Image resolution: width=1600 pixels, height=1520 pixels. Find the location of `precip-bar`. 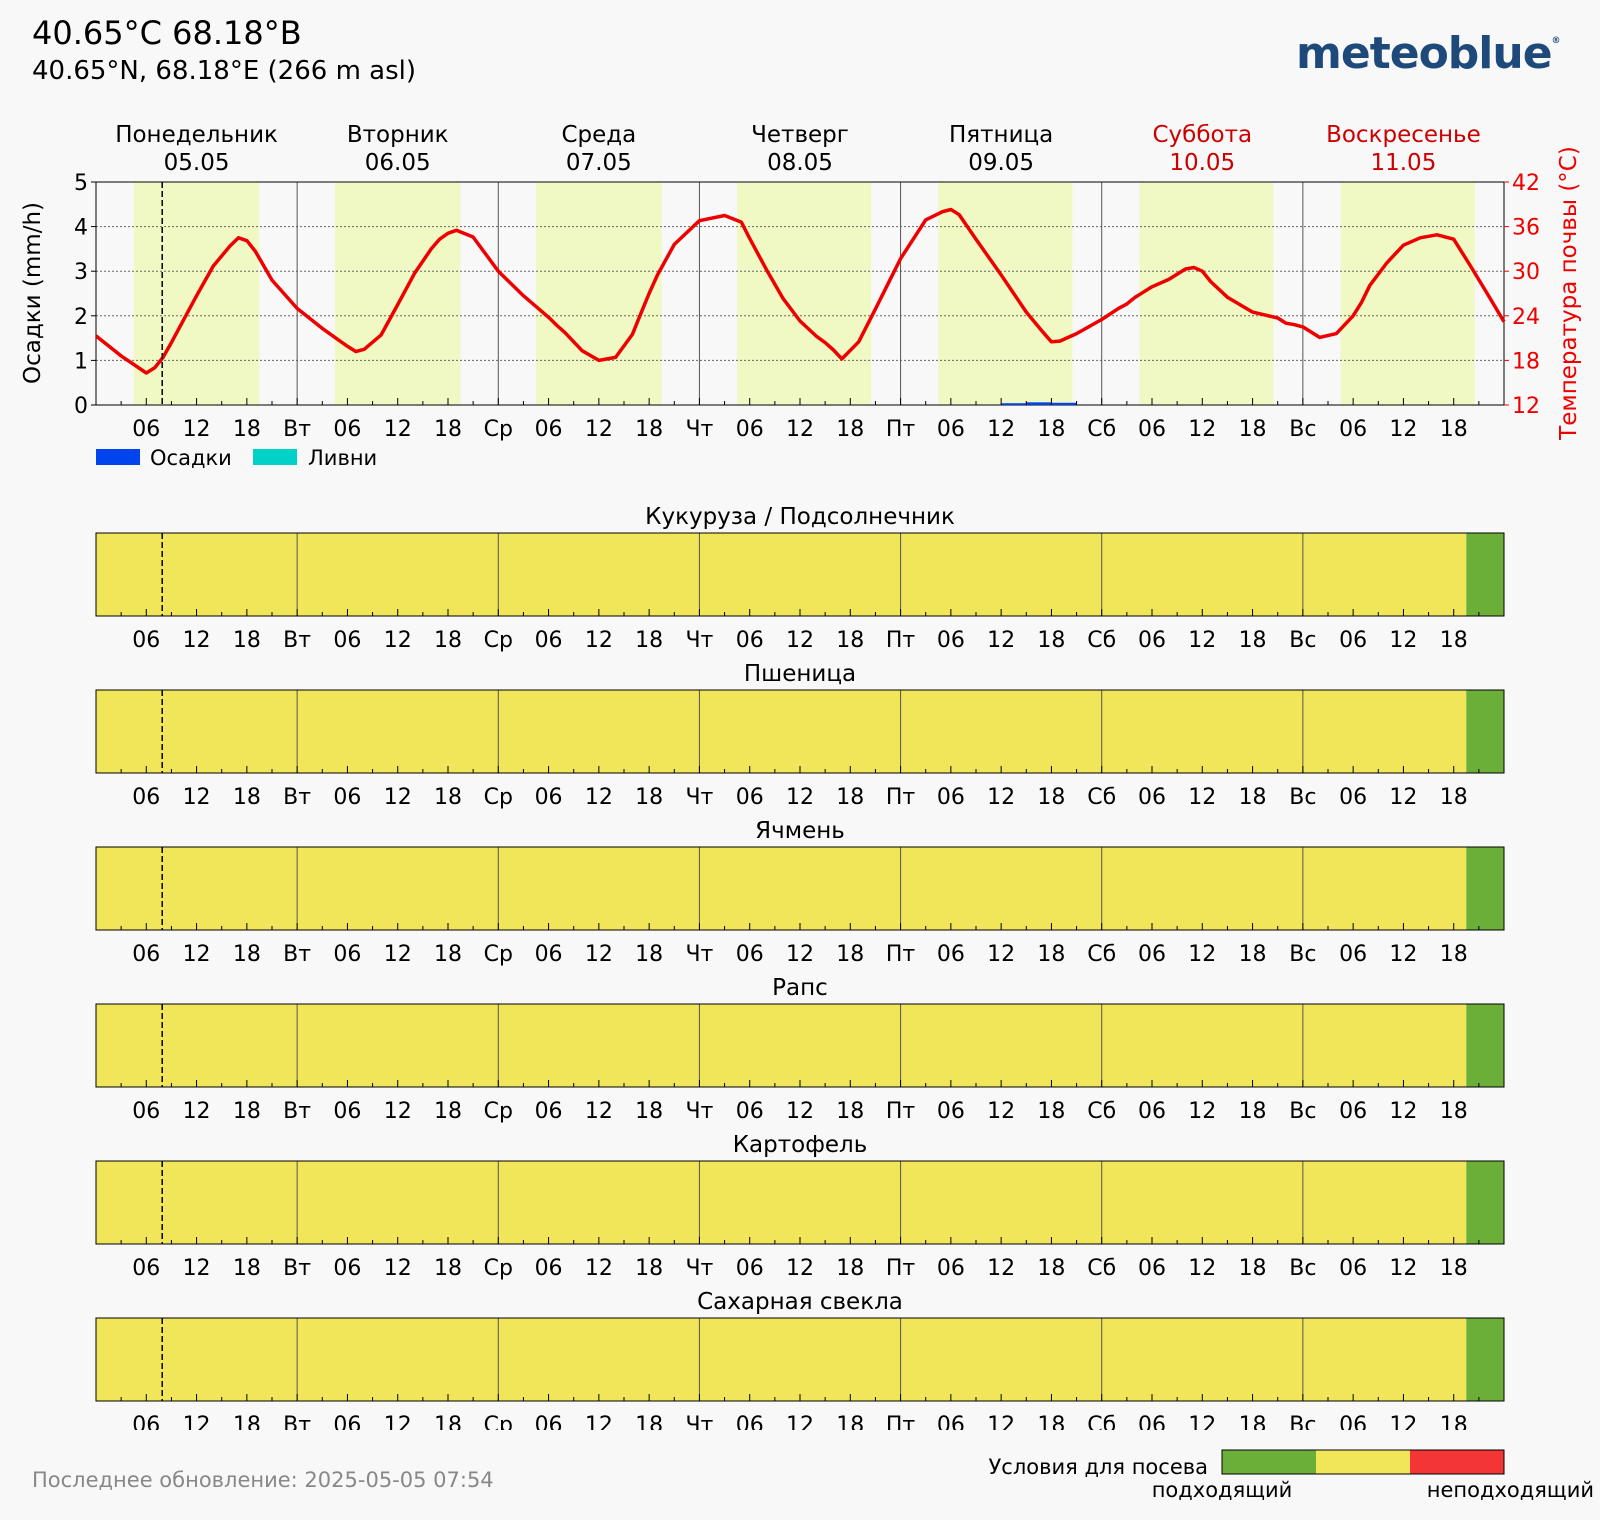

precip-bar is located at coordinates (1014, 404).